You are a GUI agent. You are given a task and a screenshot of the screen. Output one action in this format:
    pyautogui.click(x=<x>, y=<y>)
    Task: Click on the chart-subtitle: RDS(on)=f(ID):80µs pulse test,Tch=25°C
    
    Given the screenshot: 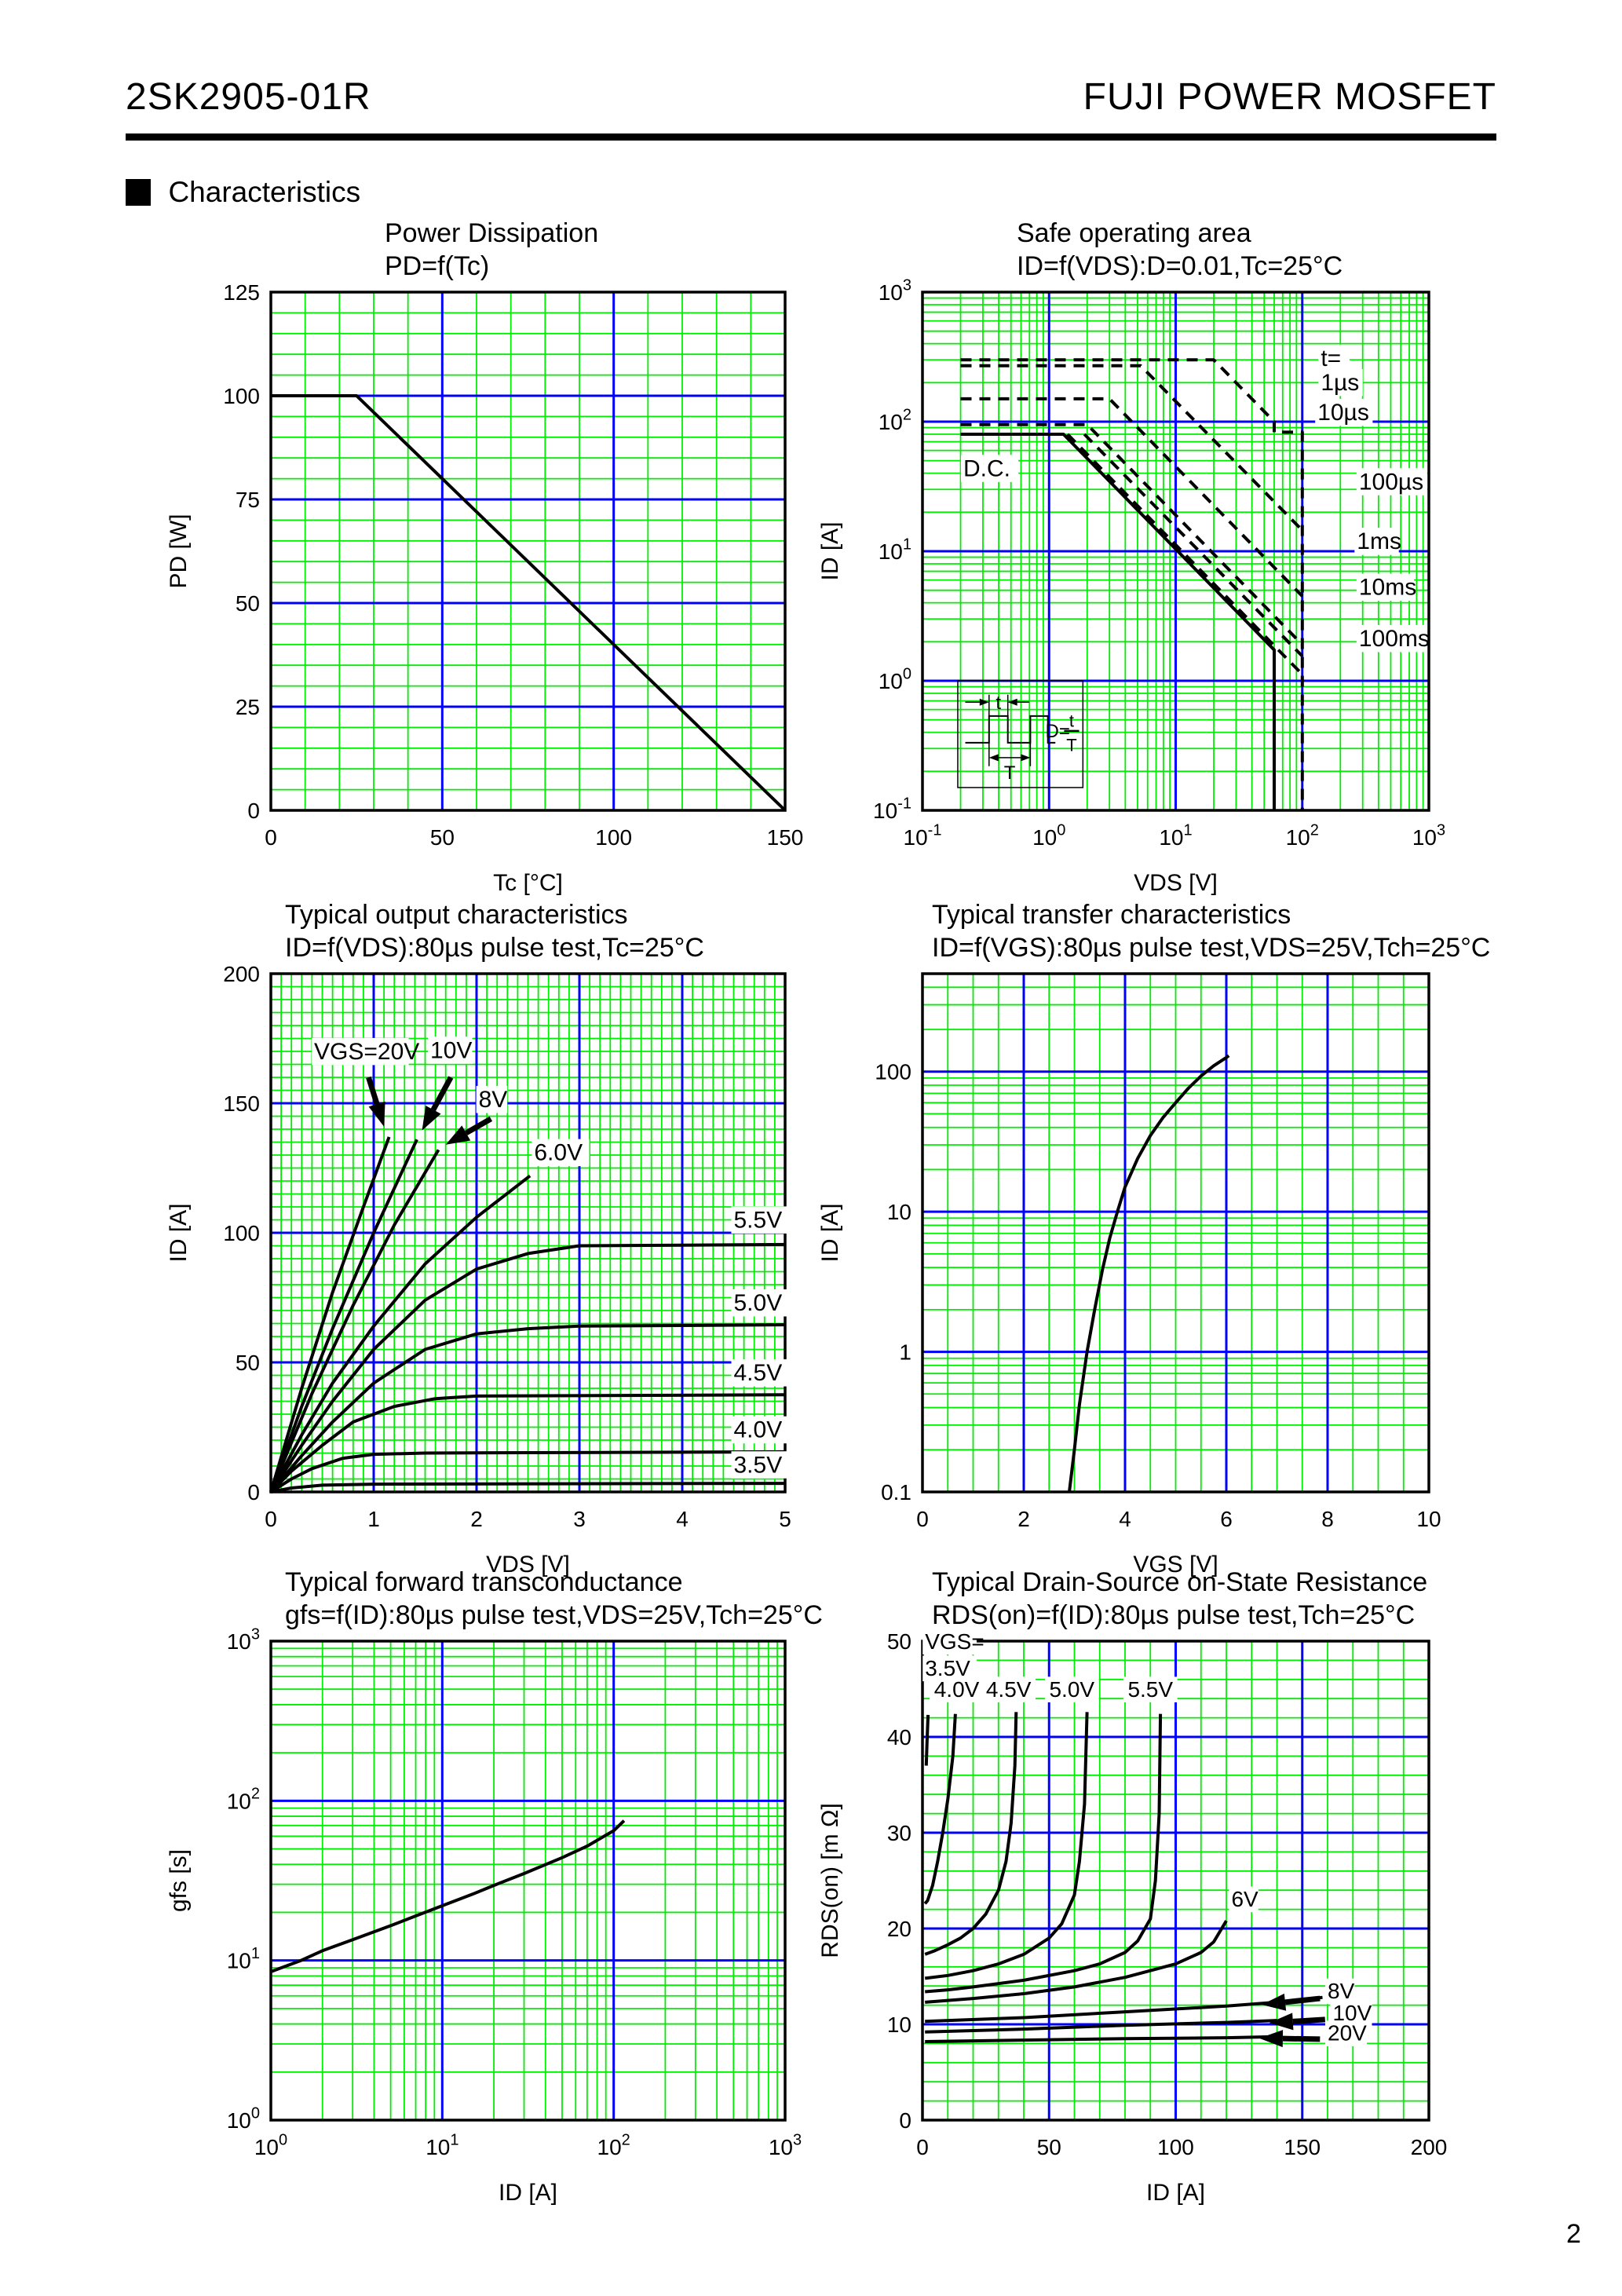 What is the action you would take?
    pyautogui.click(x=1173, y=1615)
    